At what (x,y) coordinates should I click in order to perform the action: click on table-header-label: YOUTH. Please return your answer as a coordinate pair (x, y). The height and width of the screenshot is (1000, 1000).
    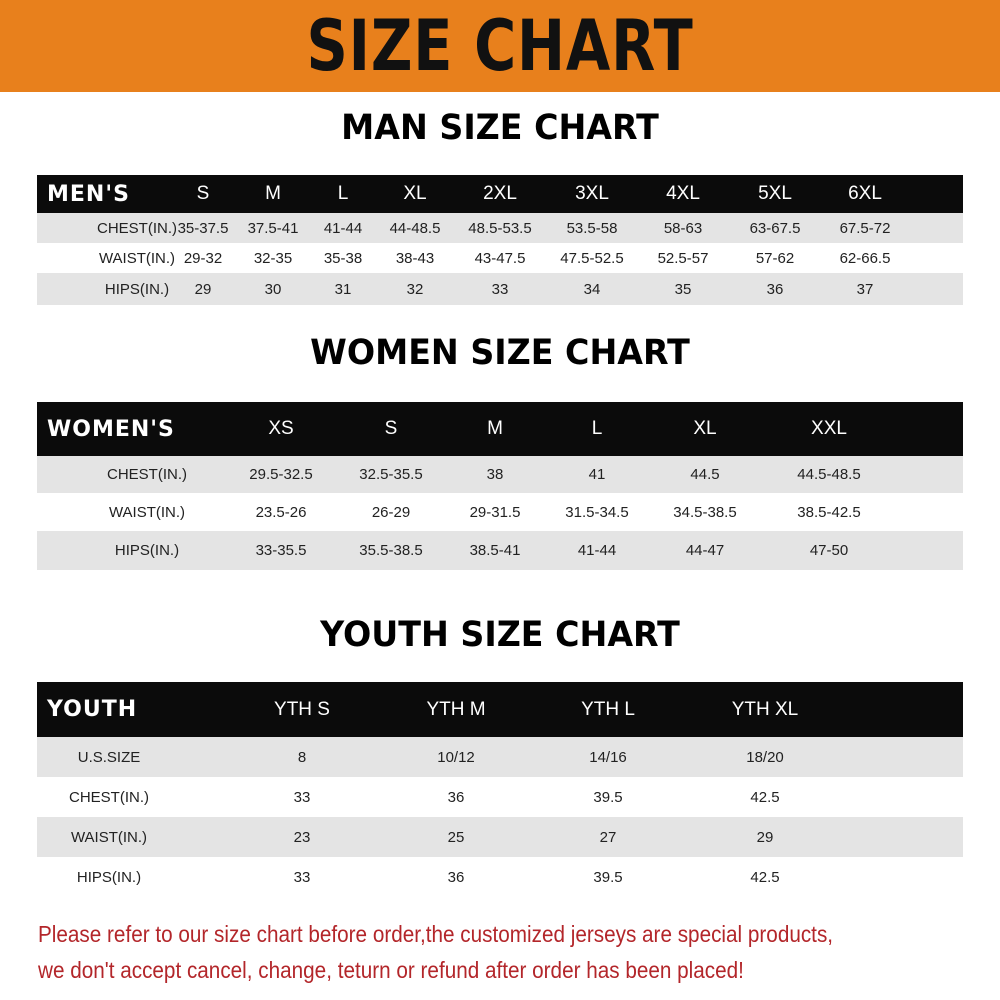
    Looking at the image, I should click on (92, 709).